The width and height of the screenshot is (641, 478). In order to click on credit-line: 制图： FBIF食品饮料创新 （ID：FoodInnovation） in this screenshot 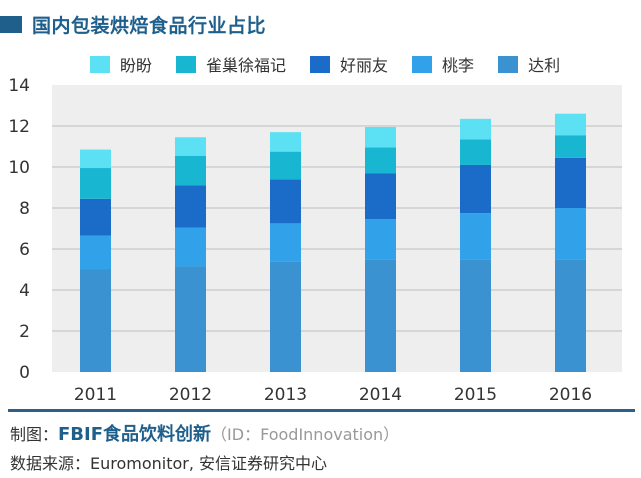, I will do `click(204, 433)`.